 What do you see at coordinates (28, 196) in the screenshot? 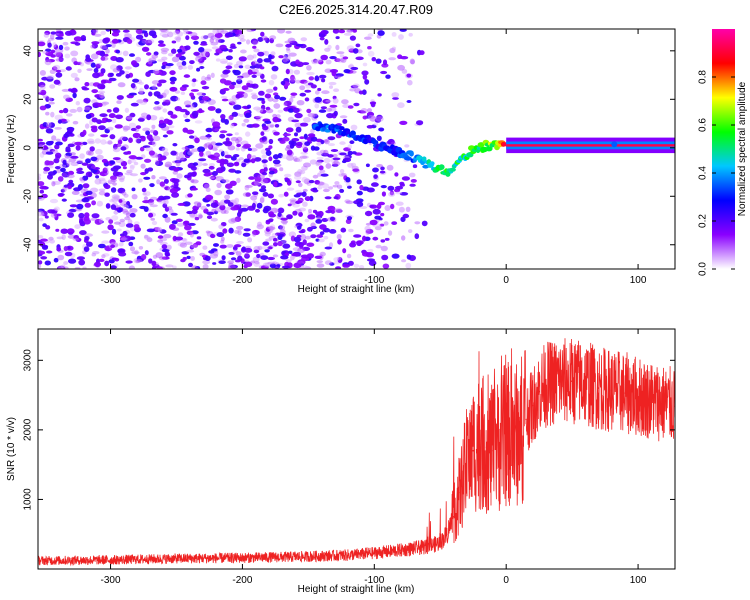
I see `y-tick-label: -20` at bounding box center [28, 196].